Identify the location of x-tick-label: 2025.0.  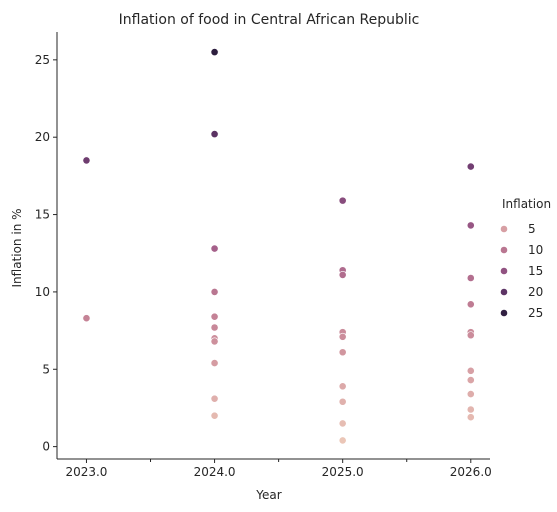
(343, 472).